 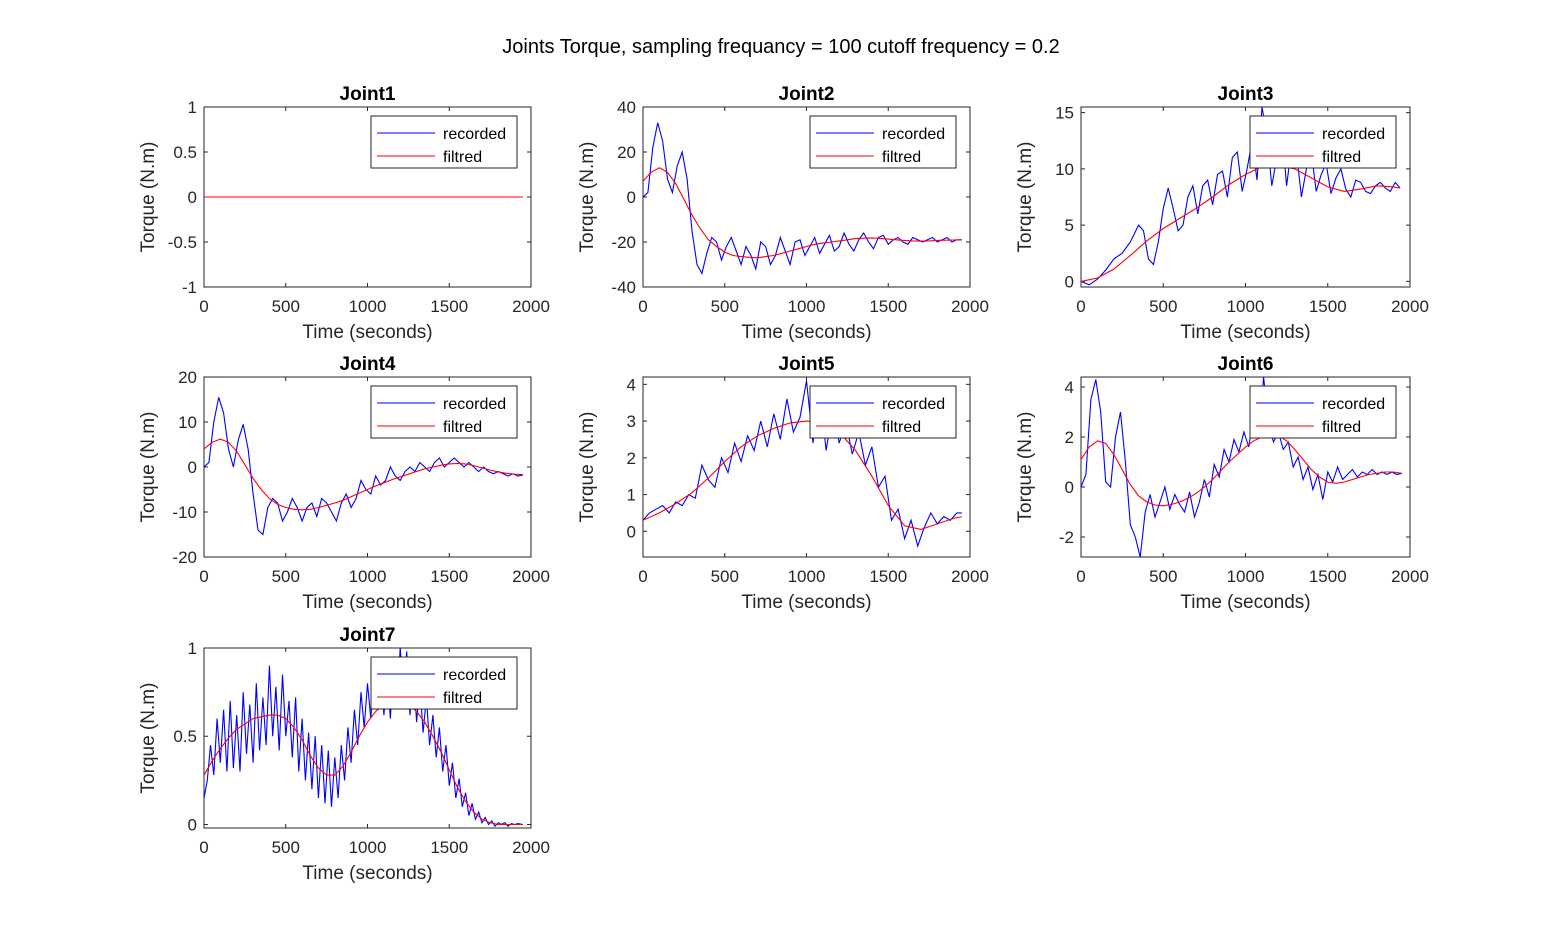 What do you see at coordinates (807, 364) in the screenshot?
I see `subplot-title: Joint5` at bounding box center [807, 364].